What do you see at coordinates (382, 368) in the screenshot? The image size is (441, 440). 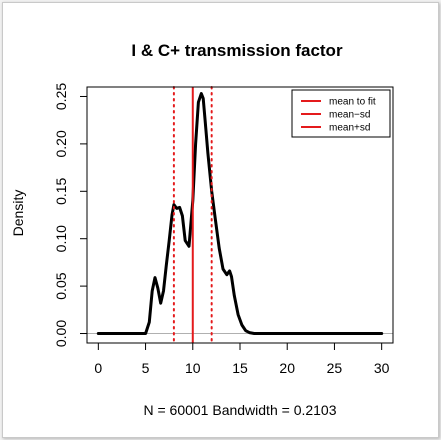 I see `x-tick-label: 30` at bounding box center [382, 368].